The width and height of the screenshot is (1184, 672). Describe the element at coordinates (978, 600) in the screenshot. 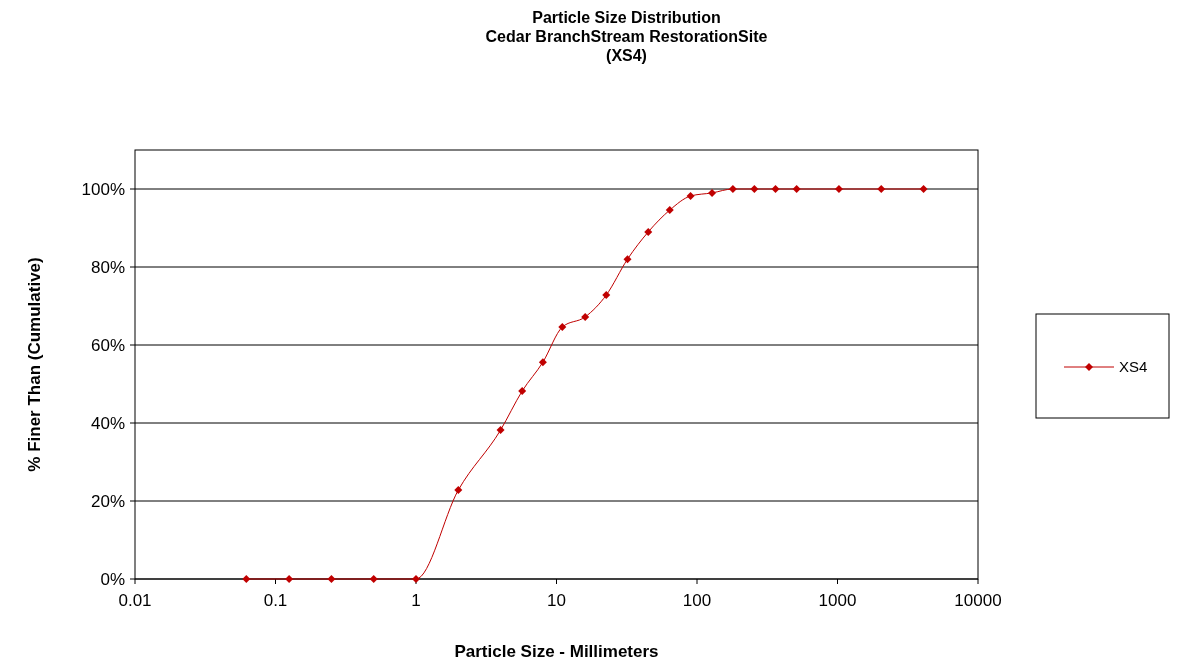

I see `x-tick-label: 10000` at that location.